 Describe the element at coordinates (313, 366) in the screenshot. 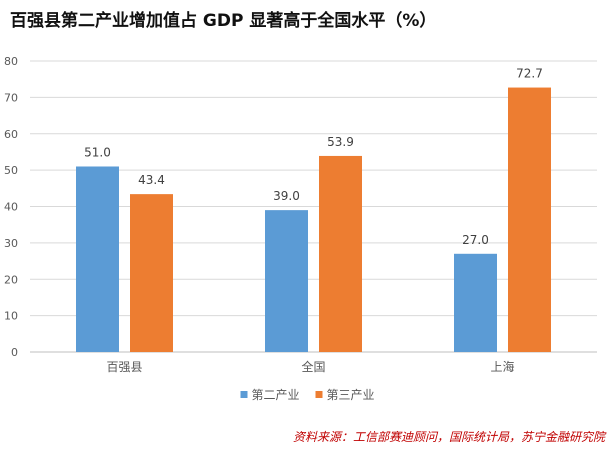

I see `x-tick-label: 全国` at that location.